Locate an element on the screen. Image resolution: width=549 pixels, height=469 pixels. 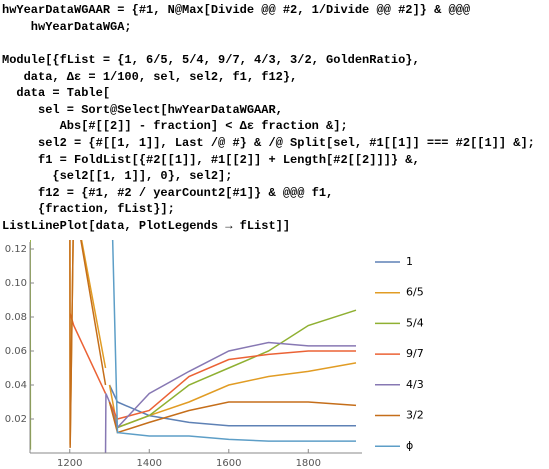
y-tick-label: 0.06 is located at coordinates (16, 351).